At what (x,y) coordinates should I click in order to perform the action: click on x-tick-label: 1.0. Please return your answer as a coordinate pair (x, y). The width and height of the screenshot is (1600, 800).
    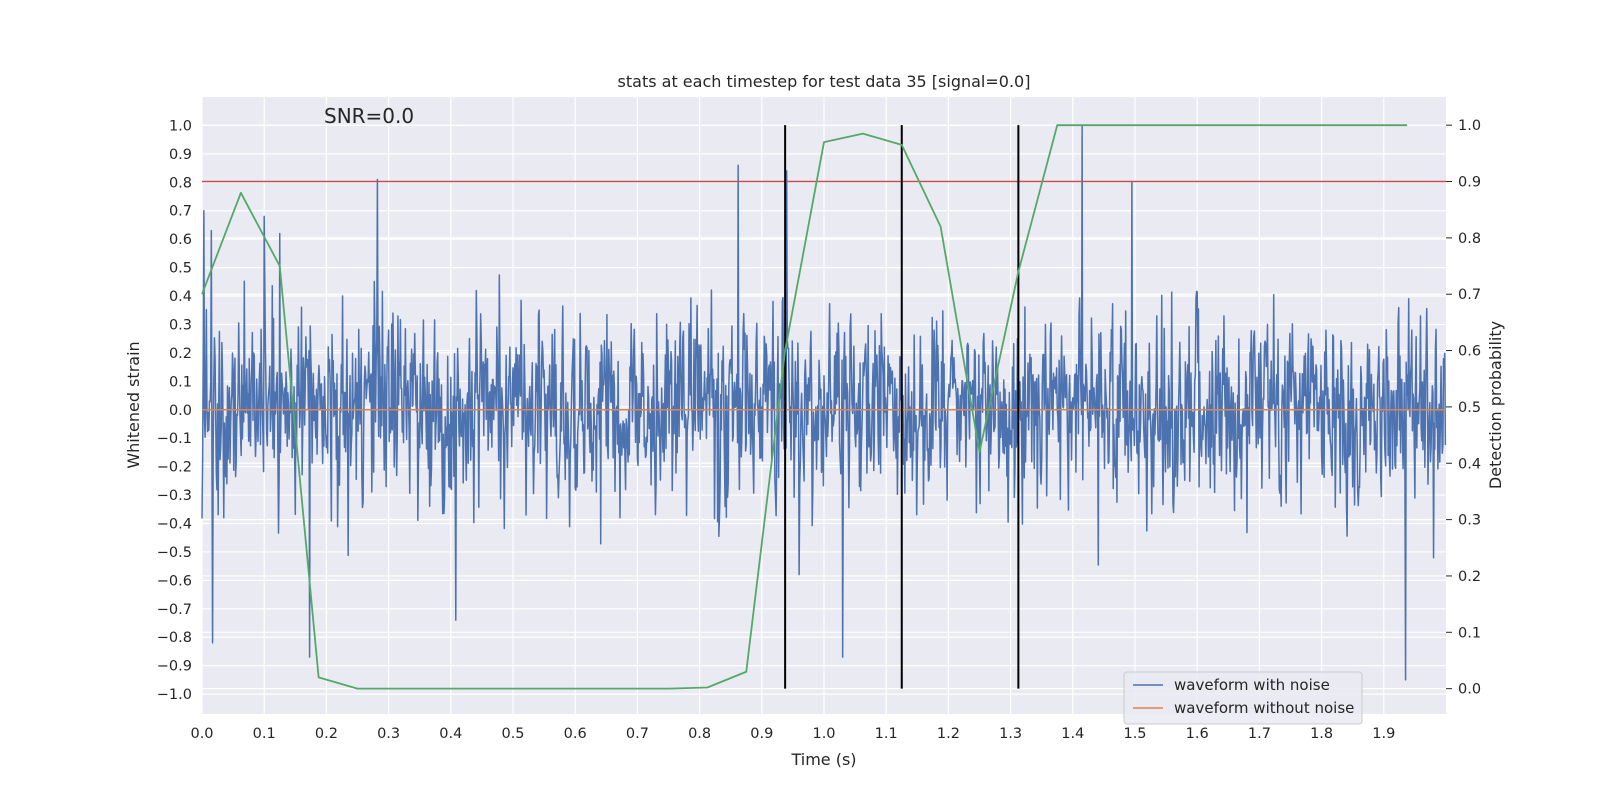
    Looking at the image, I should click on (823, 734).